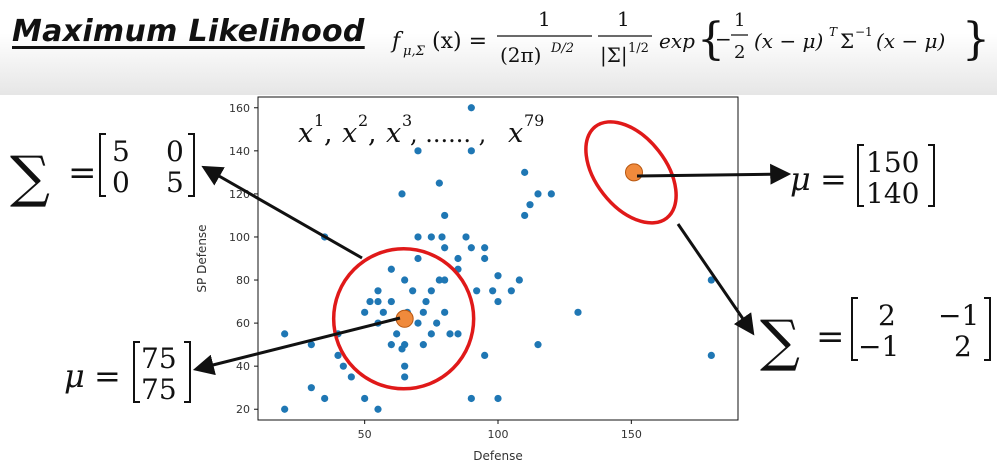  What do you see at coordinates (202, 258) in the screenshot?
I see `y-axis-label: SP Defense` at bounding box center [202, 258].